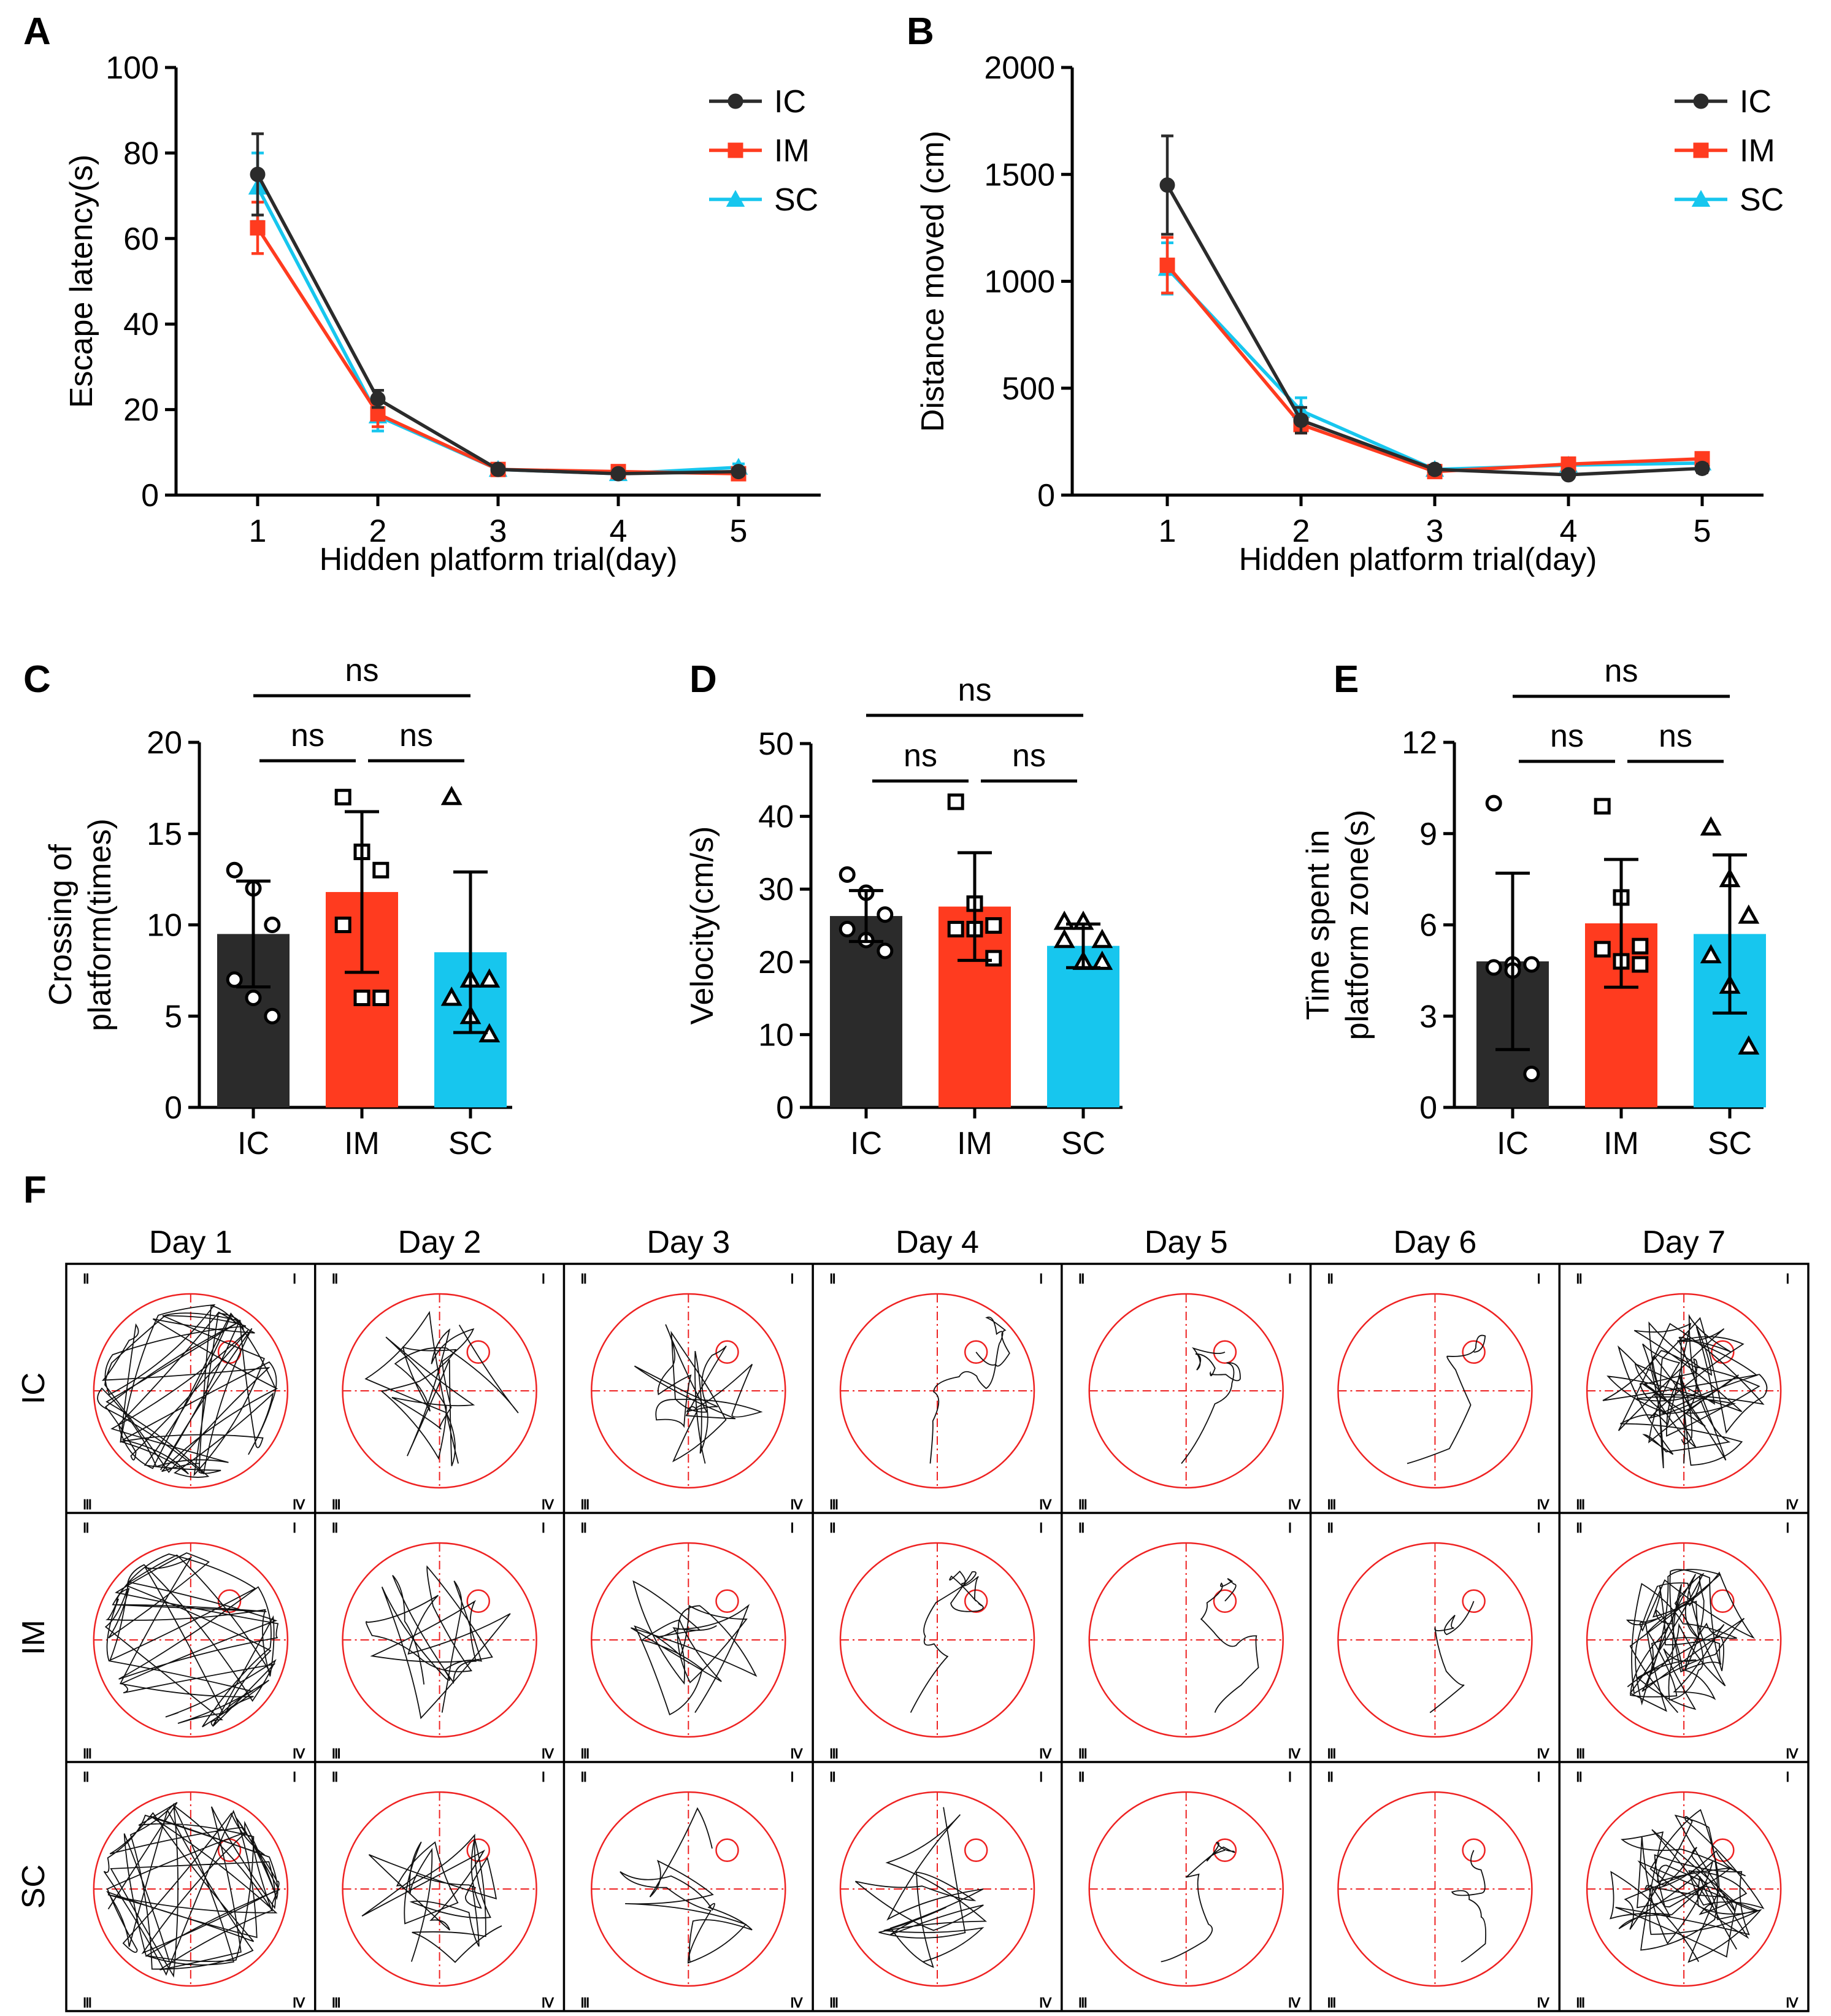  What do you see at coordinates (100, 924) in the screenshot?
I see `y-axis-title: platform(times)` at bounding box center [100, 924].